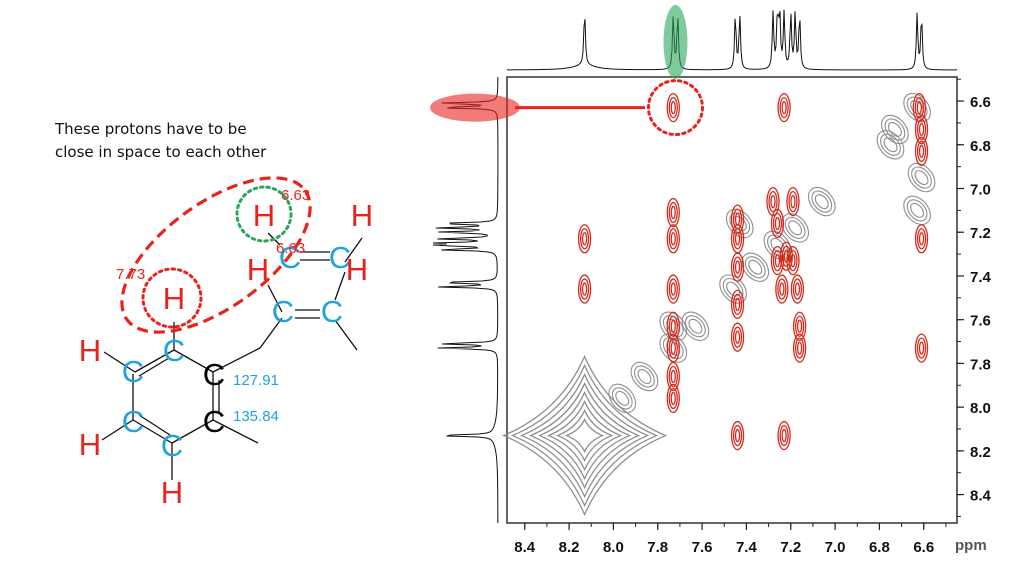 The image size is (1024, 576). Describe the element at coordinates (154, 367) in the screenshot. I see `bond-c1-c6-double` at that location.